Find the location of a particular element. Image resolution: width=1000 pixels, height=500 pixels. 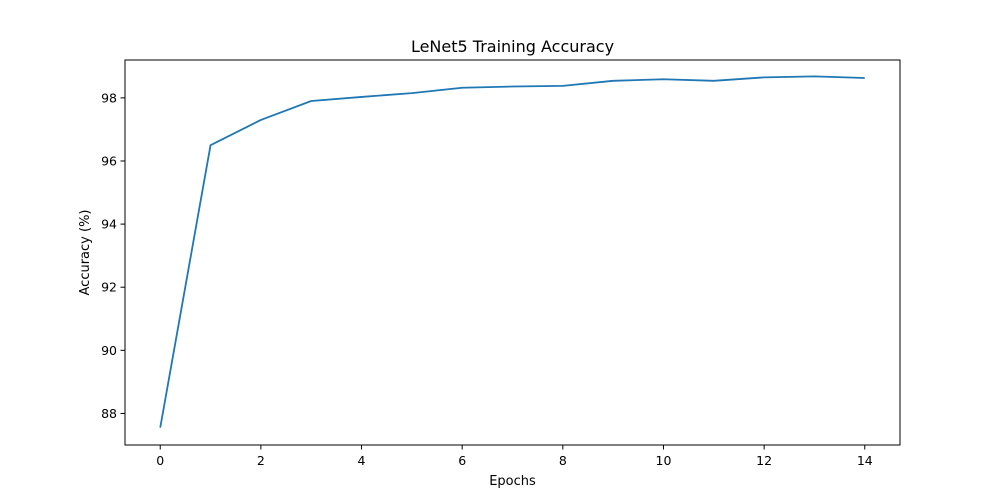

x-tick-label-4: 4 is located at coordinates (362, 460).